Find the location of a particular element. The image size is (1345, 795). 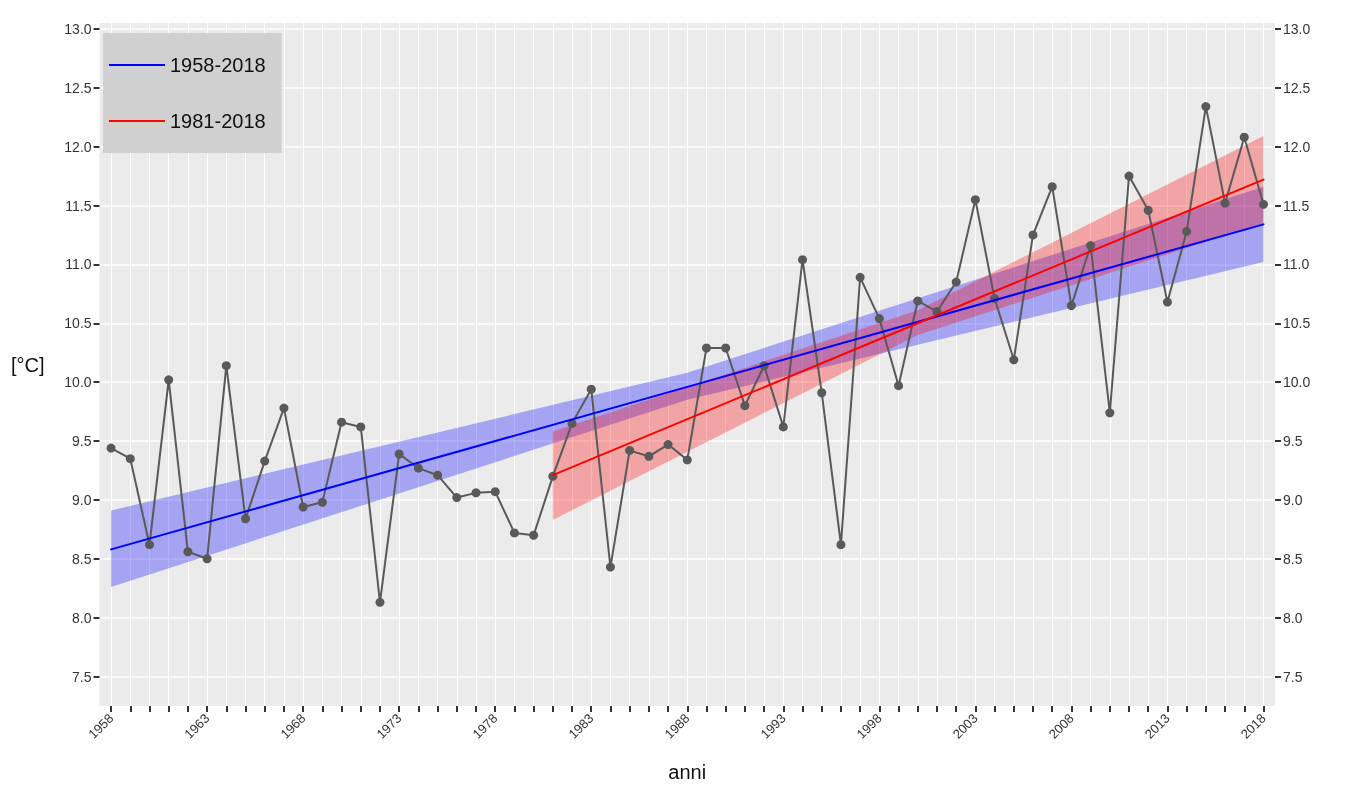

y-tick-label: 8.5 is located at coordinates (82, 558).